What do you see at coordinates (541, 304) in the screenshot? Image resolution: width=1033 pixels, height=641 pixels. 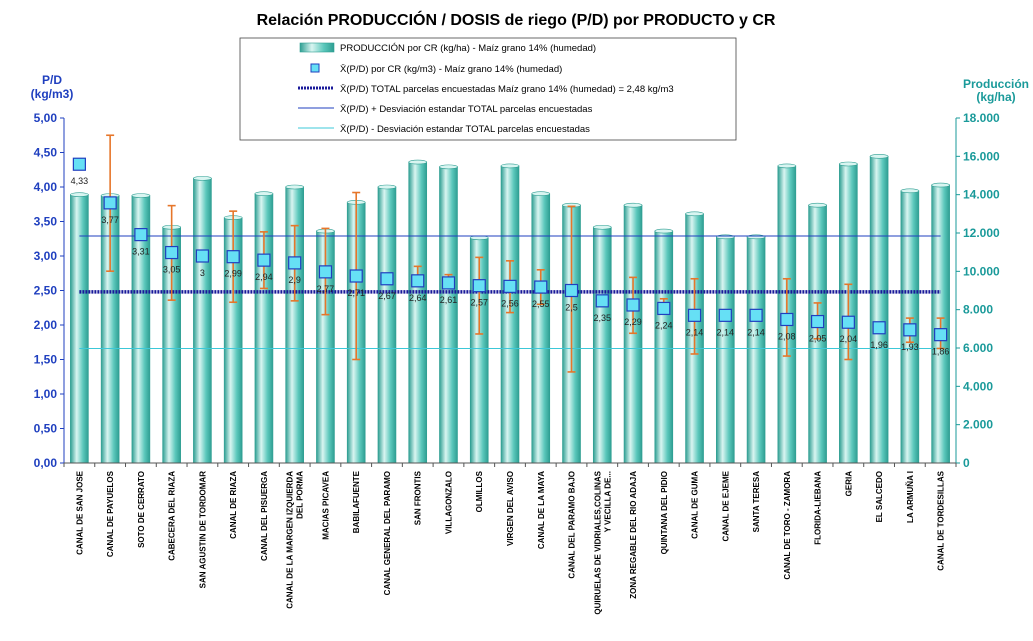 I see `pd-data-label: 2,55` at bounding box center [541, 304].